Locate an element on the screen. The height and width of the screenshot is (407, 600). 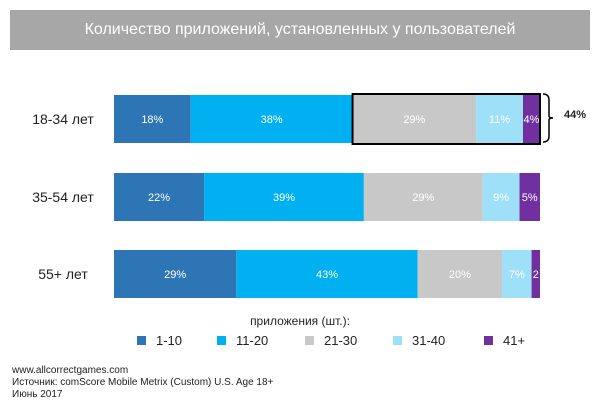
data-label: 2 is located at coordinates (536, 275).